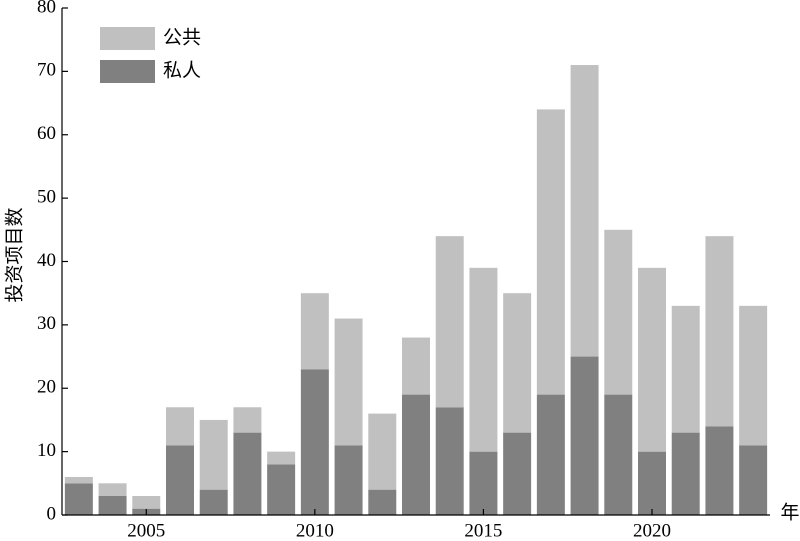 This screenshot has width=800, height=541. I want to click on x-tick-label: 2015, so click(483, 530).